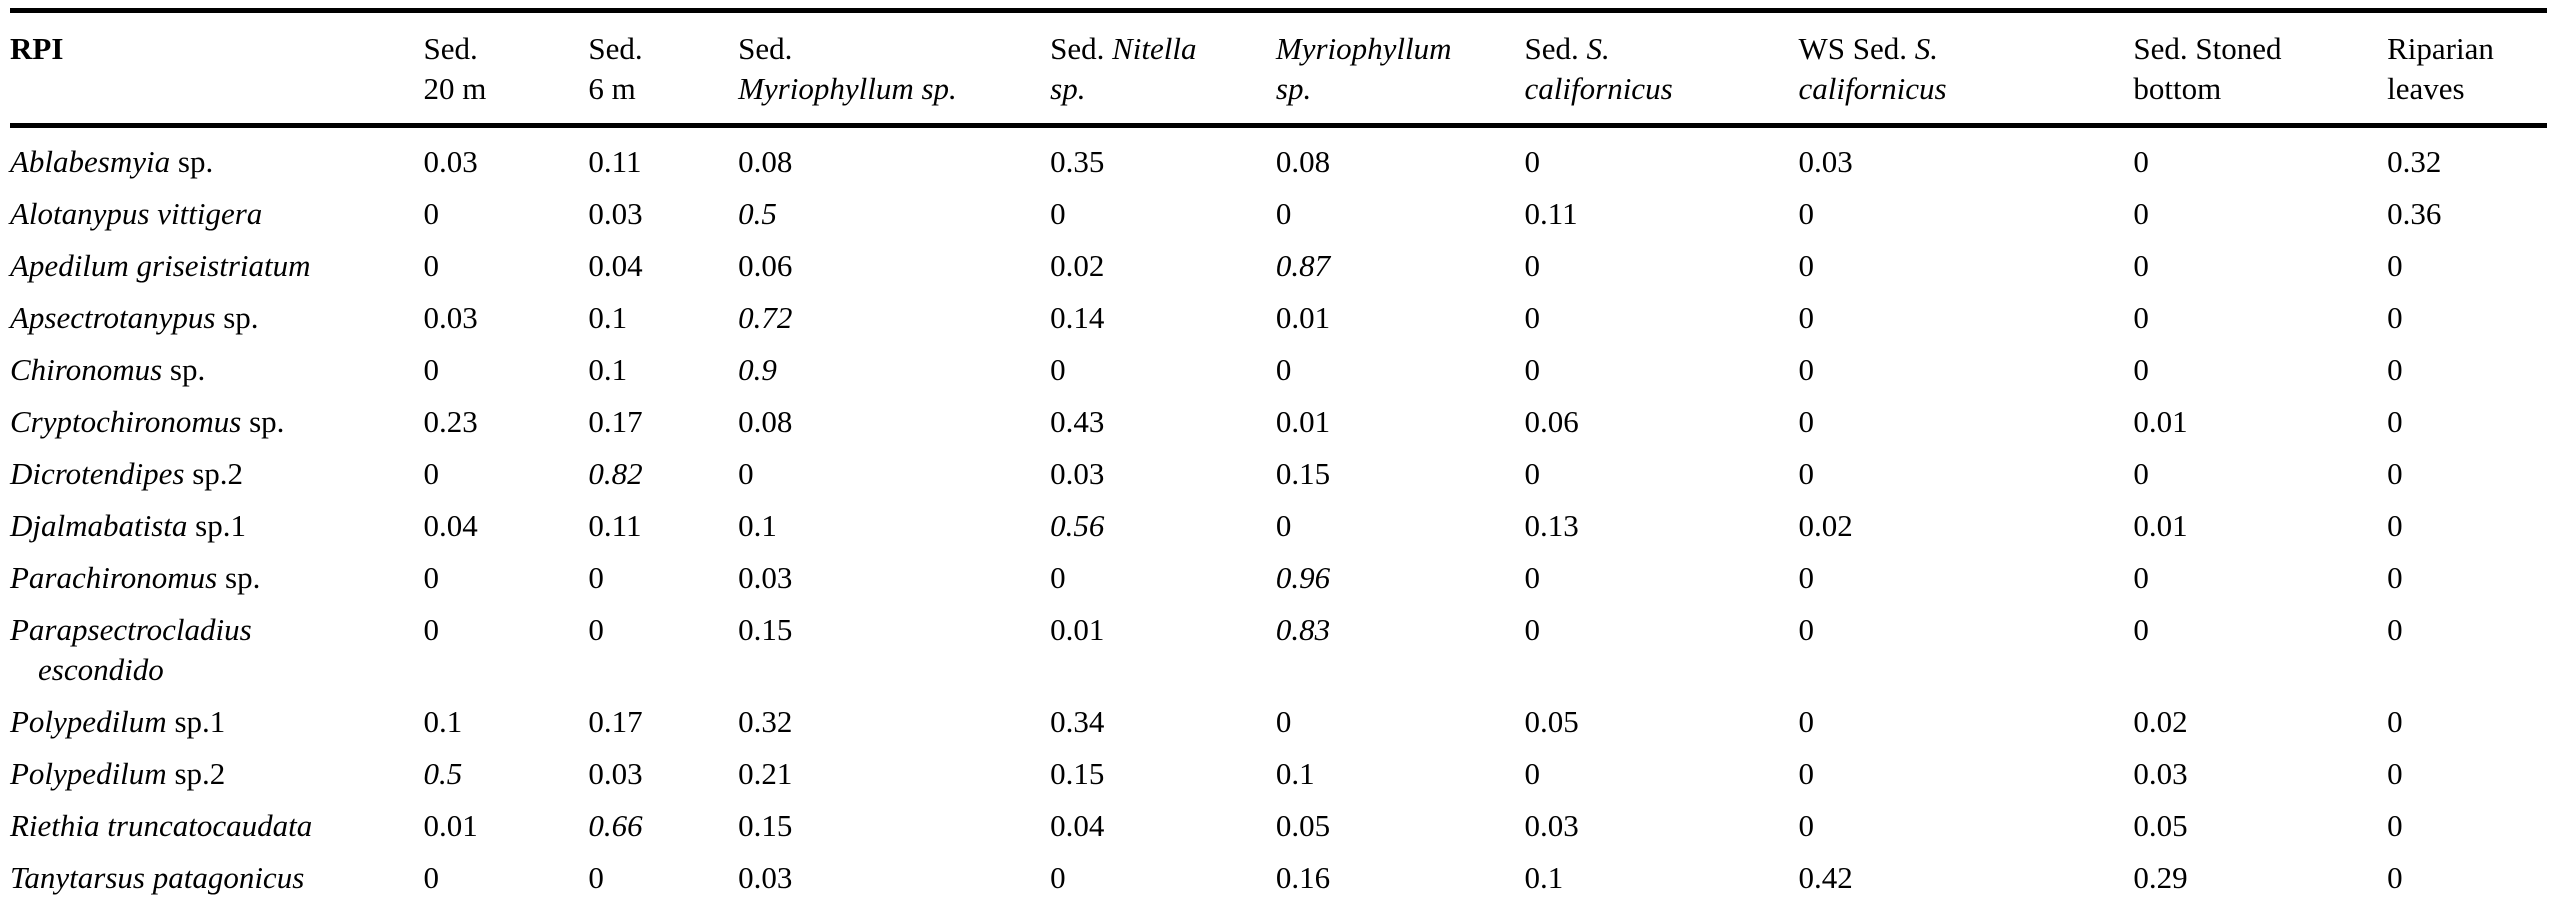  I want to click on value-cell: 0.42, so click(1966, 878).